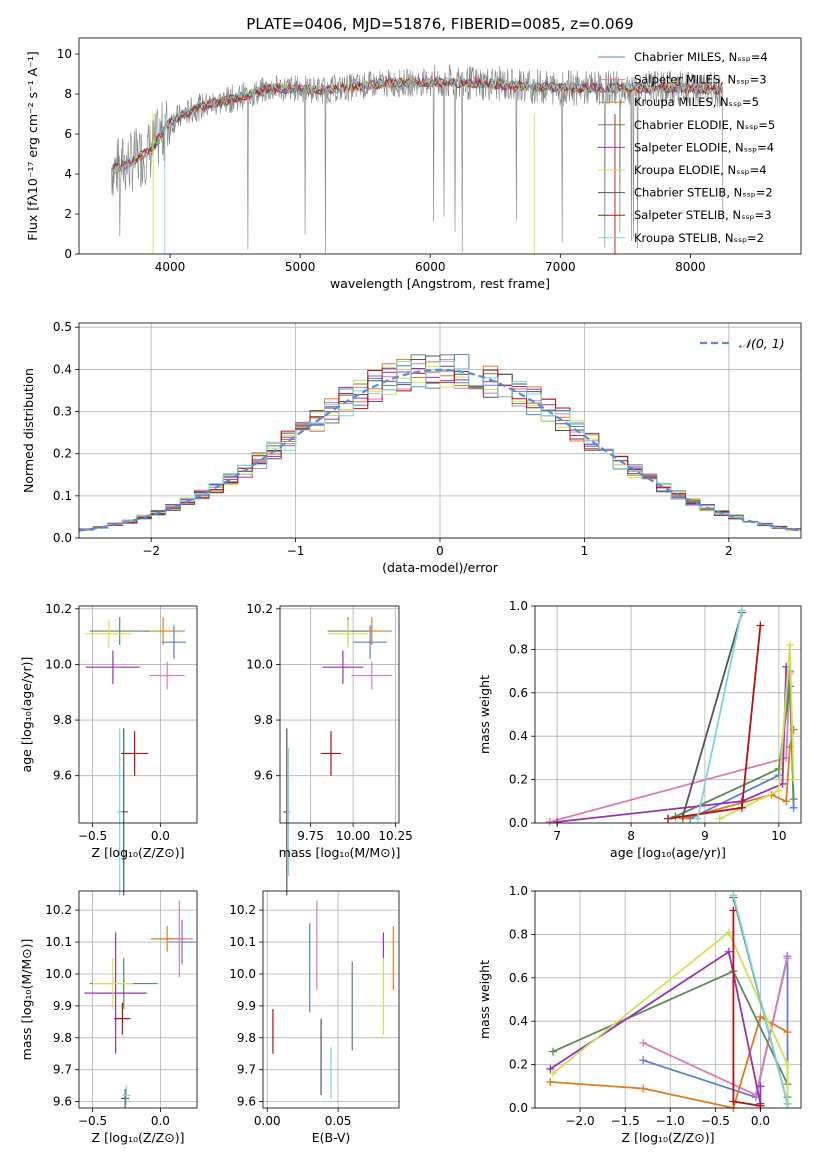 The height and width of the screenshot is (1170, 819). Describe the element at coordinates (704, 147) in the screenshot. I see `legend-label: Salpeter ELODIE, Nₛₛₚ=4` at that location.